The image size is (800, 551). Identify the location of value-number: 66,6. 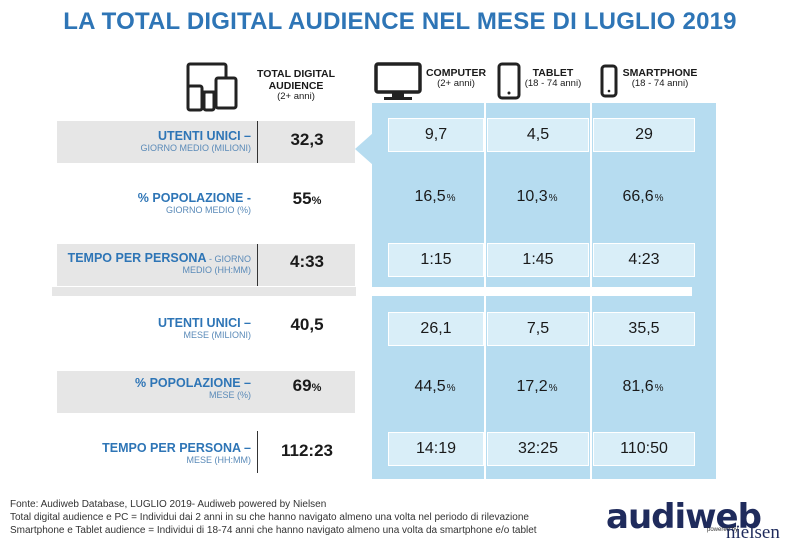
(638, 196).